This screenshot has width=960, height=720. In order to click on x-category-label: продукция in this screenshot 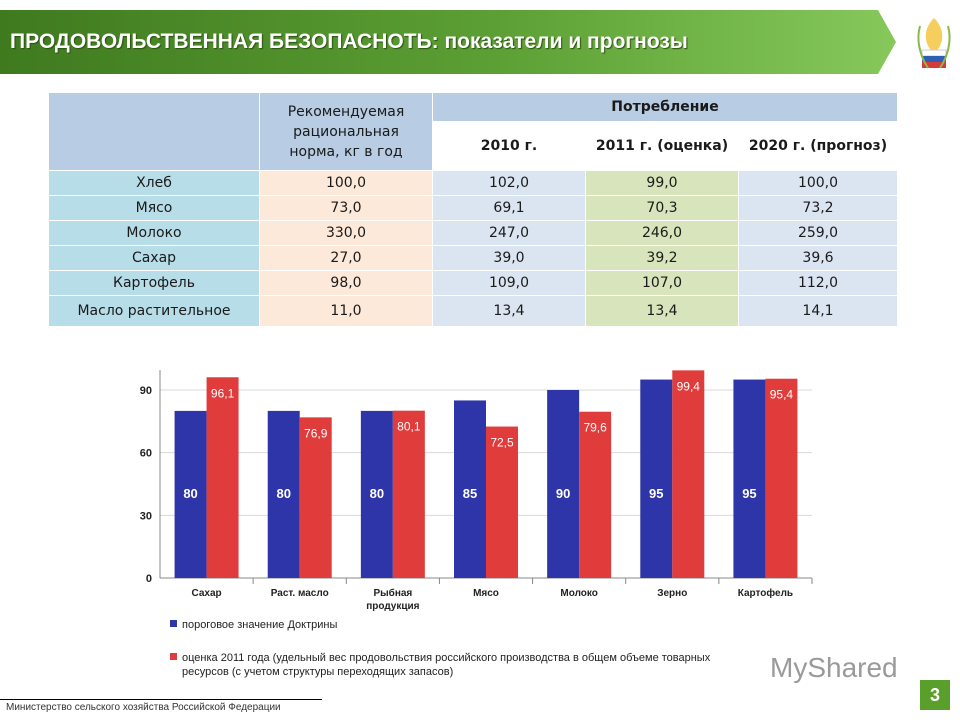, I will do `click(392, 606)`.